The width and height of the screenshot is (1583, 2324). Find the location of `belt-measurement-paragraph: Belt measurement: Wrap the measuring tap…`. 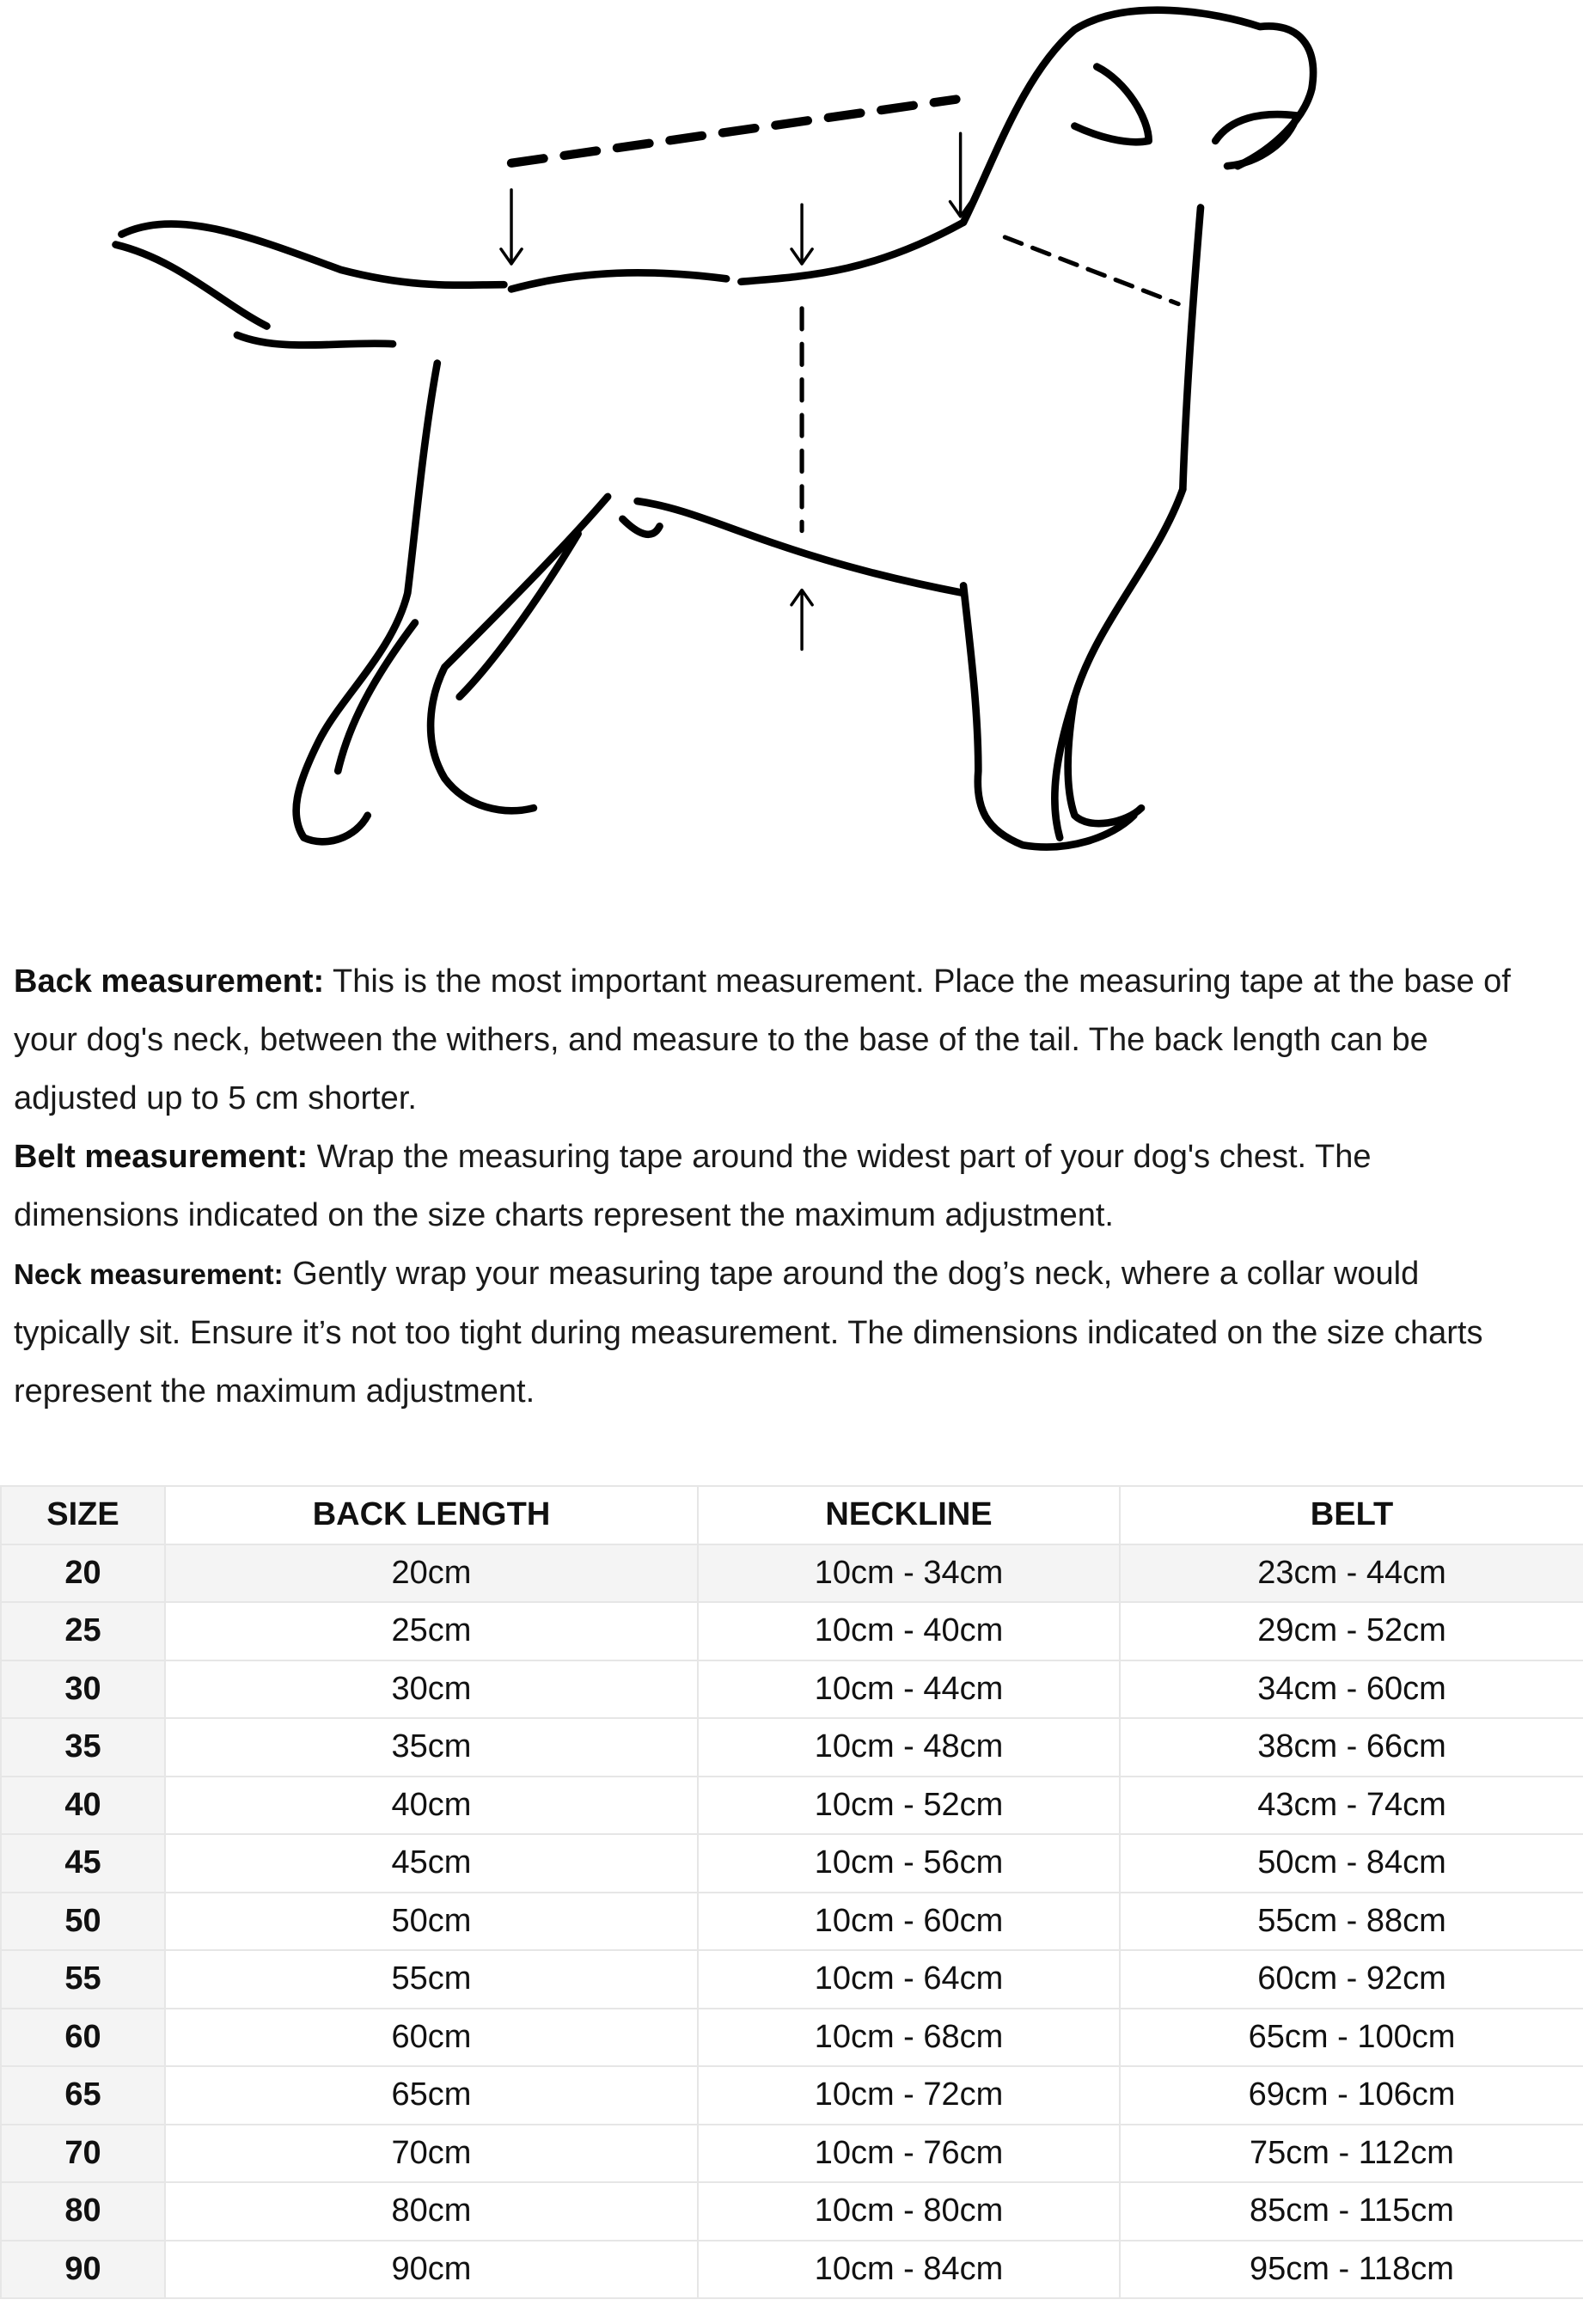

belt-measurement-paragraph: Belt measurement: Wrap the measuring tap… is located at coordinates (779, 1186).